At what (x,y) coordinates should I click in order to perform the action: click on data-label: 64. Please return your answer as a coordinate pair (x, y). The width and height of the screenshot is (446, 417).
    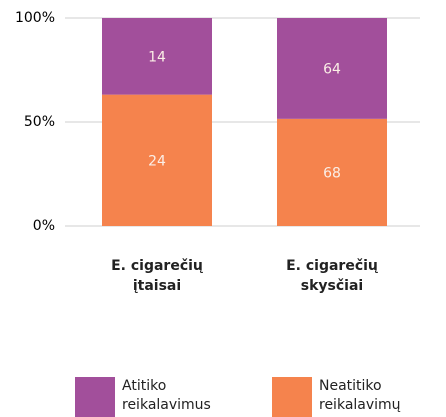
    Looking at the image, I should click on (332, 69).